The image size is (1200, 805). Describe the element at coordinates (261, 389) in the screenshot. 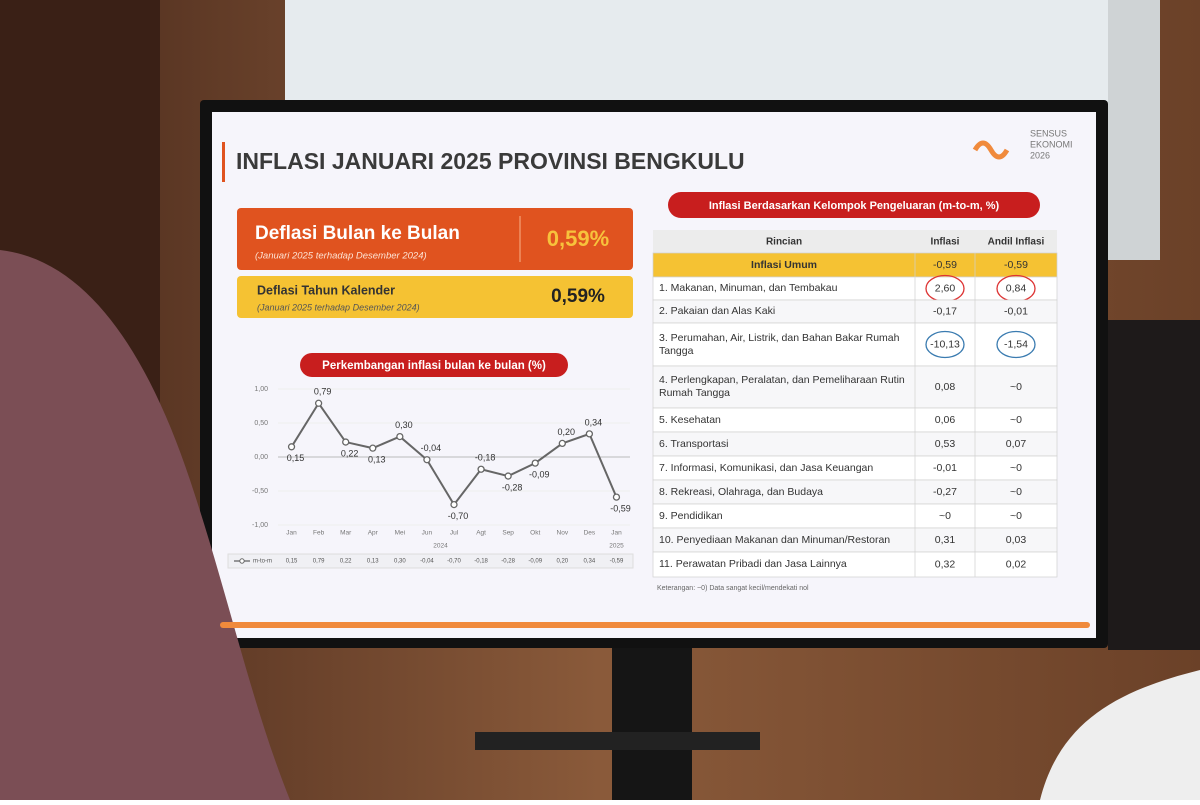

I see `y-tick-label: 1,00` at that location.